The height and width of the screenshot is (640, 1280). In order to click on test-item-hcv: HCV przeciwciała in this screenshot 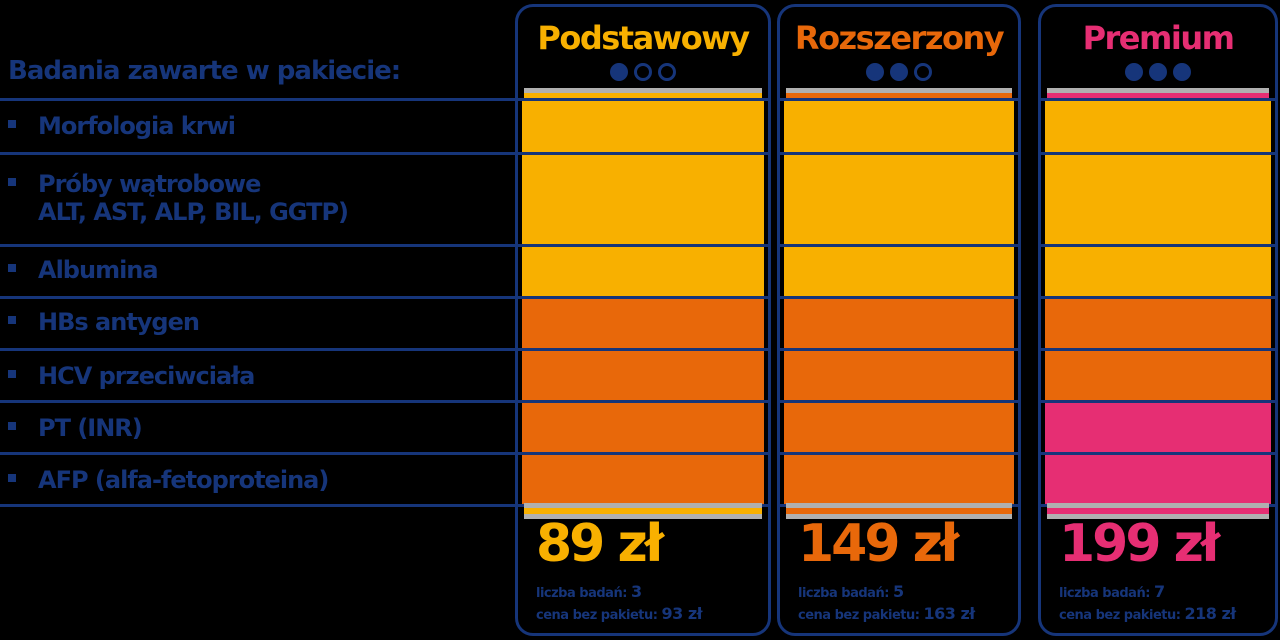, I will do `click(131, 376)`.